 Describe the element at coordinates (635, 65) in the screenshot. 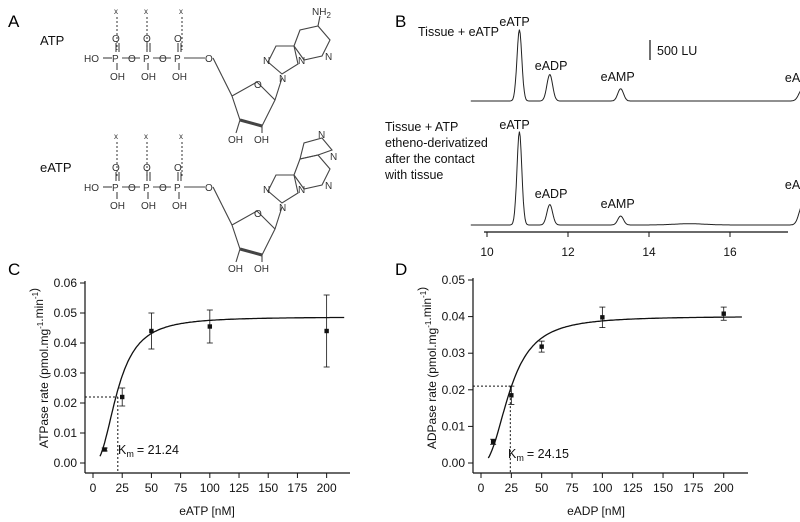

I see `chromatogram-trace-top` at that location.